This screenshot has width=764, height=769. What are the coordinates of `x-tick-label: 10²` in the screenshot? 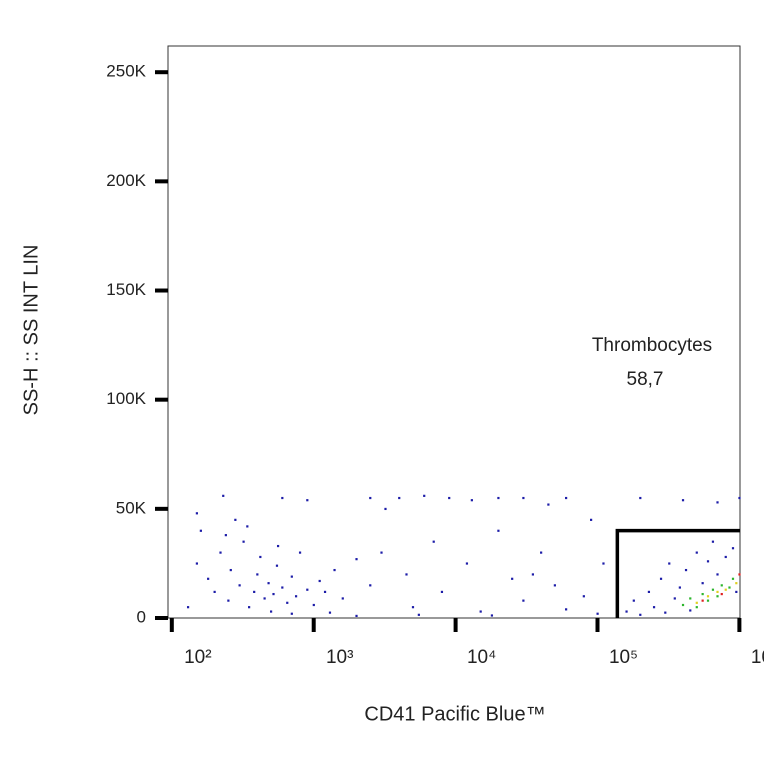 It's located at (197, 657).